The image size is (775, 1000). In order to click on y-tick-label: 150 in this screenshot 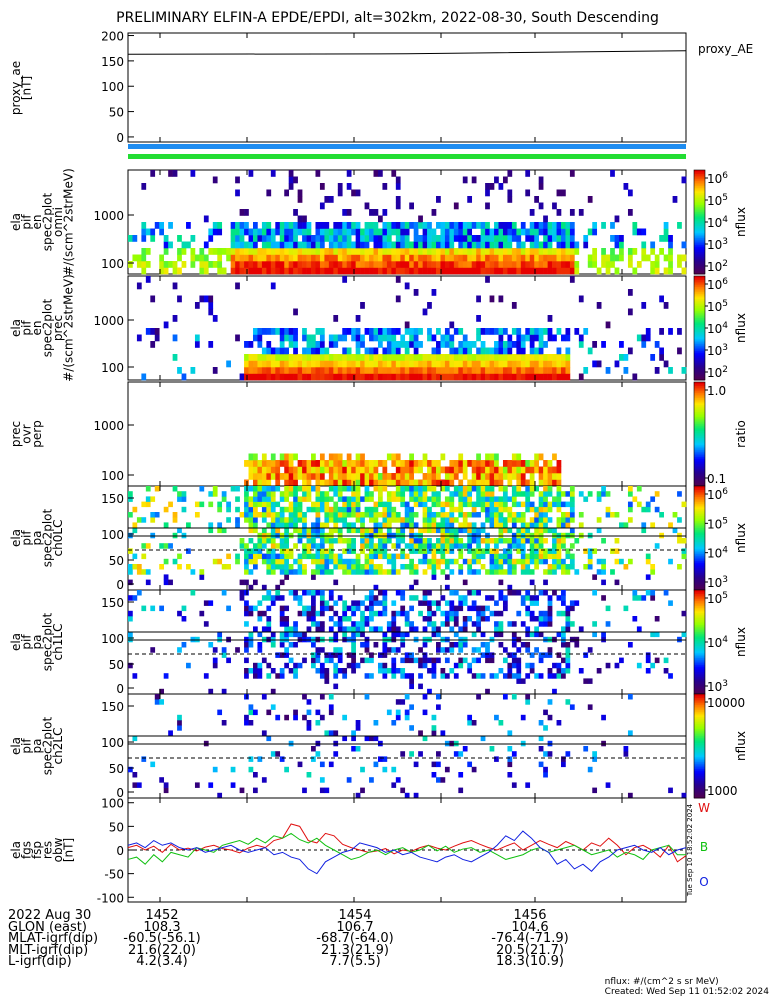, I will do `click(112, 499)`.